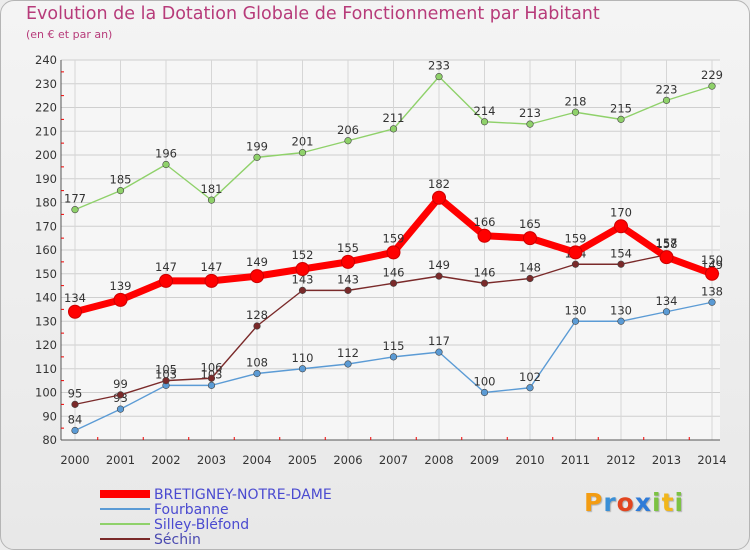  I want to click on y-tick-label: 170, so click(46, 226).